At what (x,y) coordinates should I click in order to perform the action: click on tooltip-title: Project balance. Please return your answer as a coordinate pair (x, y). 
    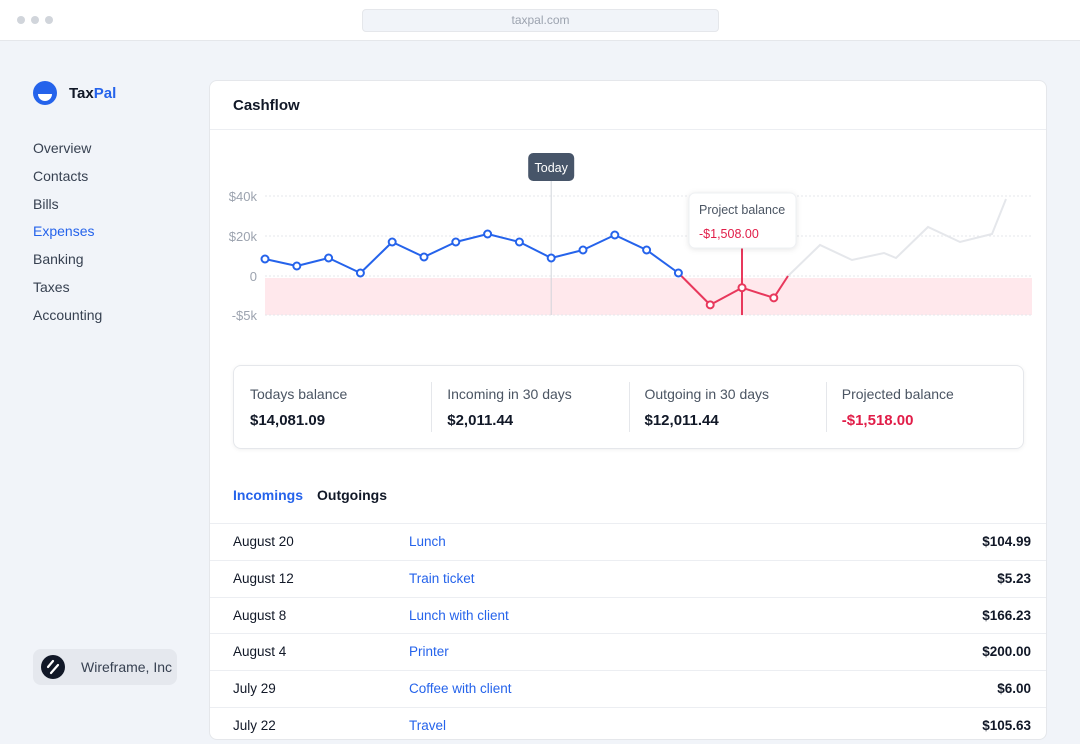
    Looking at the image, I should click on (742, 210).